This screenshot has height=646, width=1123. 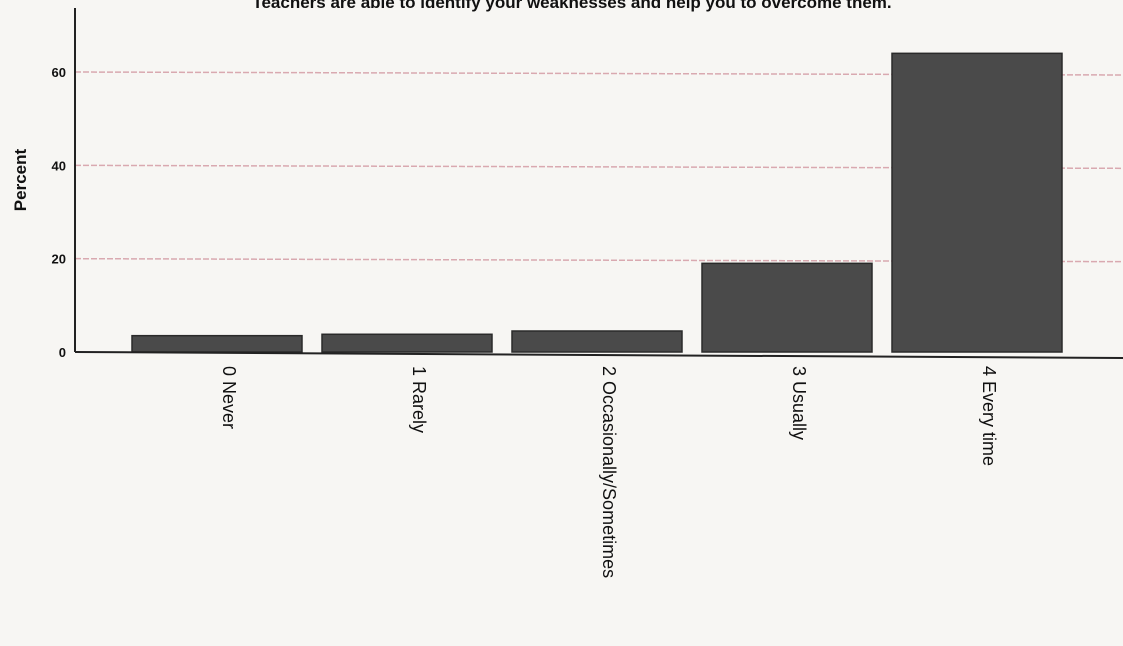 I want to click on x-category-label-3: 3 Usually, so click(x=799, y=403).